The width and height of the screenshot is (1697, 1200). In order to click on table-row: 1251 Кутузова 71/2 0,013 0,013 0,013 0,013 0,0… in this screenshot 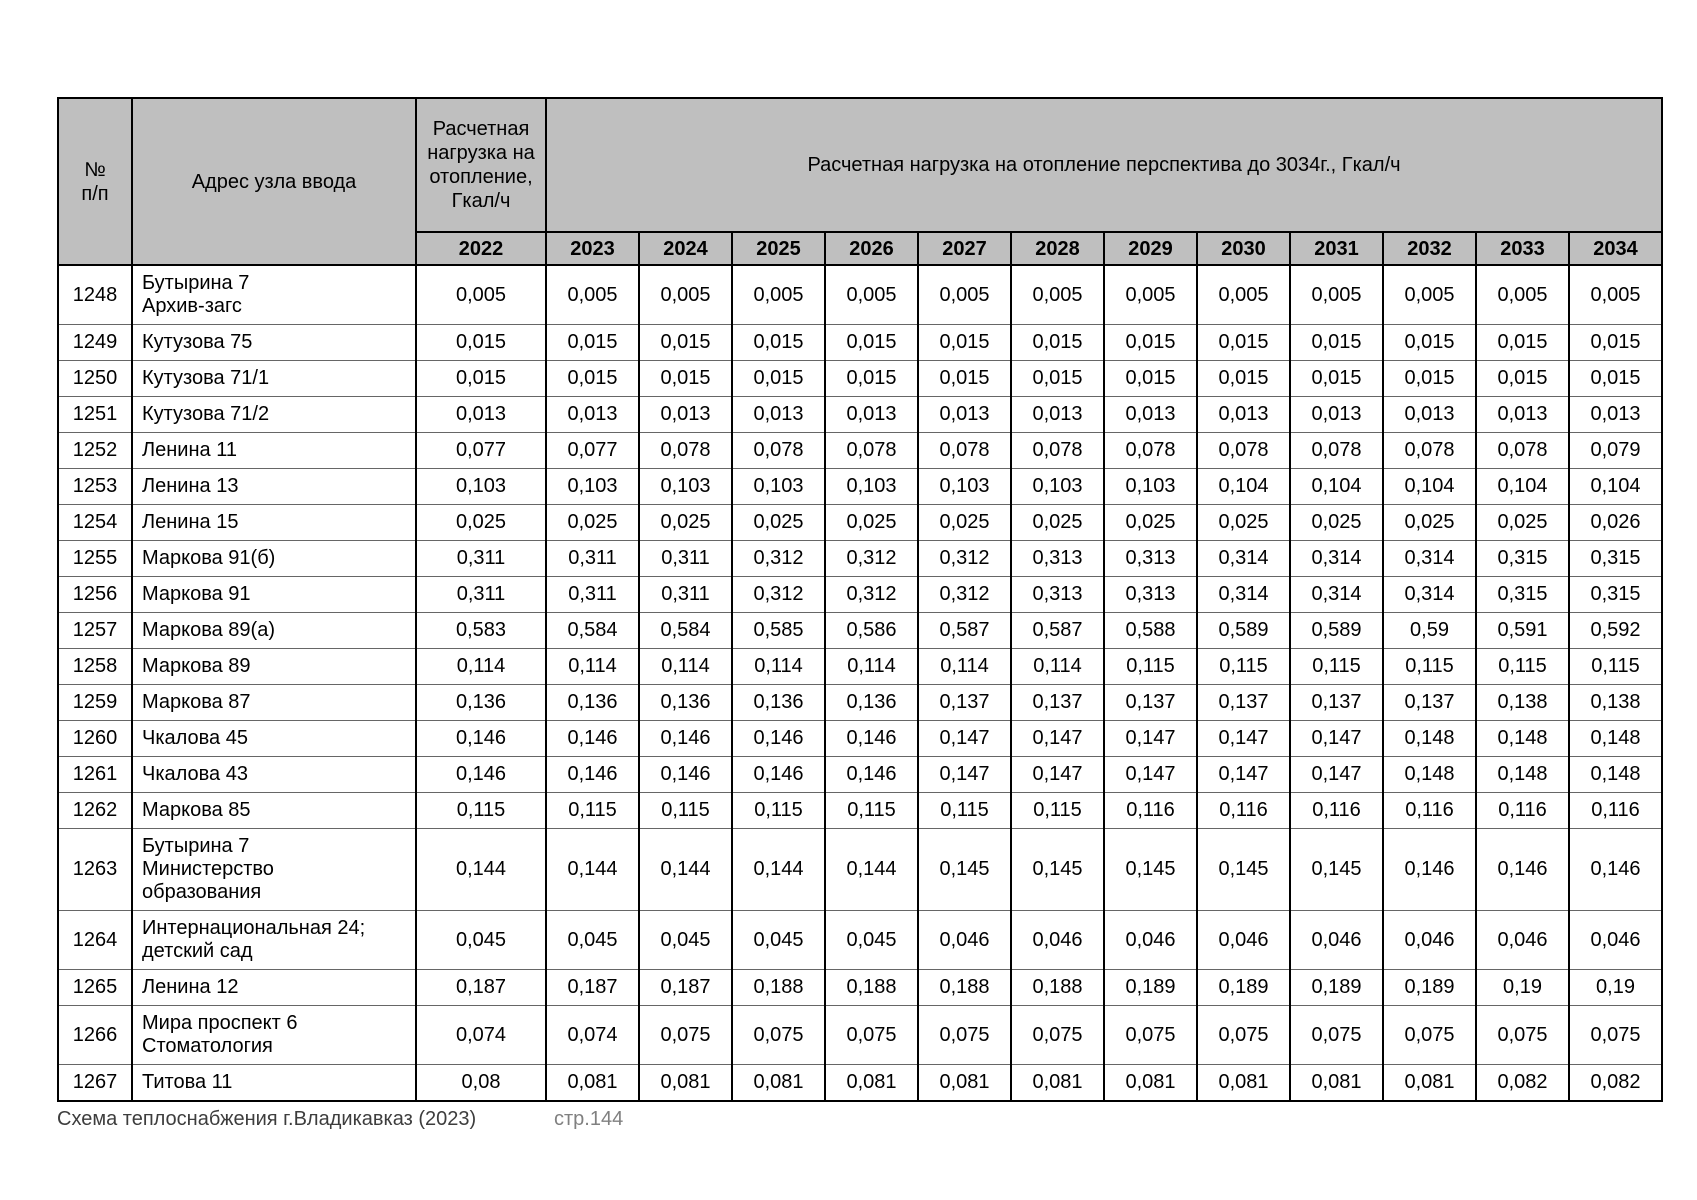, I will do `click(860, 414)`.